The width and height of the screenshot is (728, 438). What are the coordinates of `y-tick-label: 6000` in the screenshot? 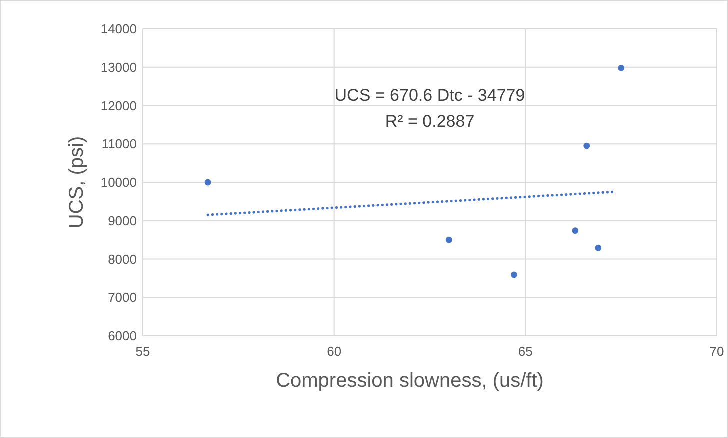 It's located at (122, 336).